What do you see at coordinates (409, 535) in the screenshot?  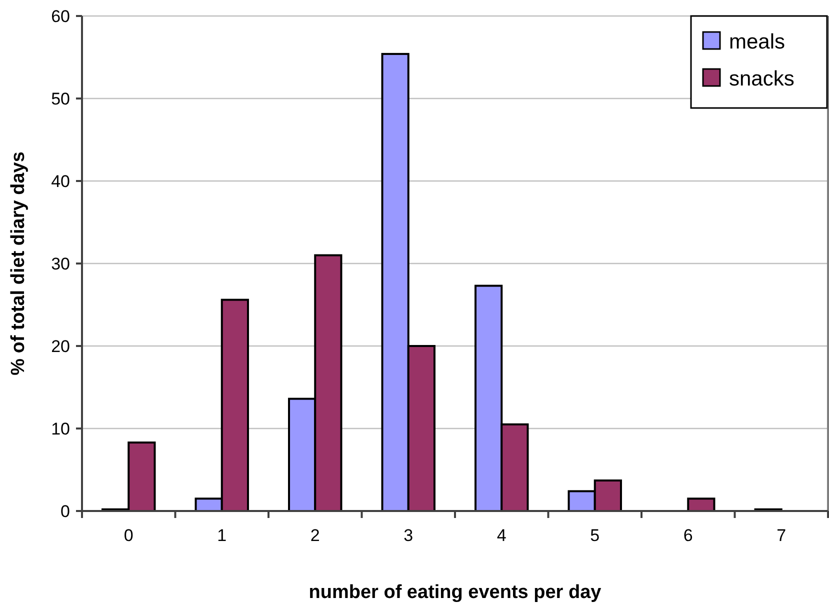 I see `x-tick-label: 3` at bounding box center [409, 535].